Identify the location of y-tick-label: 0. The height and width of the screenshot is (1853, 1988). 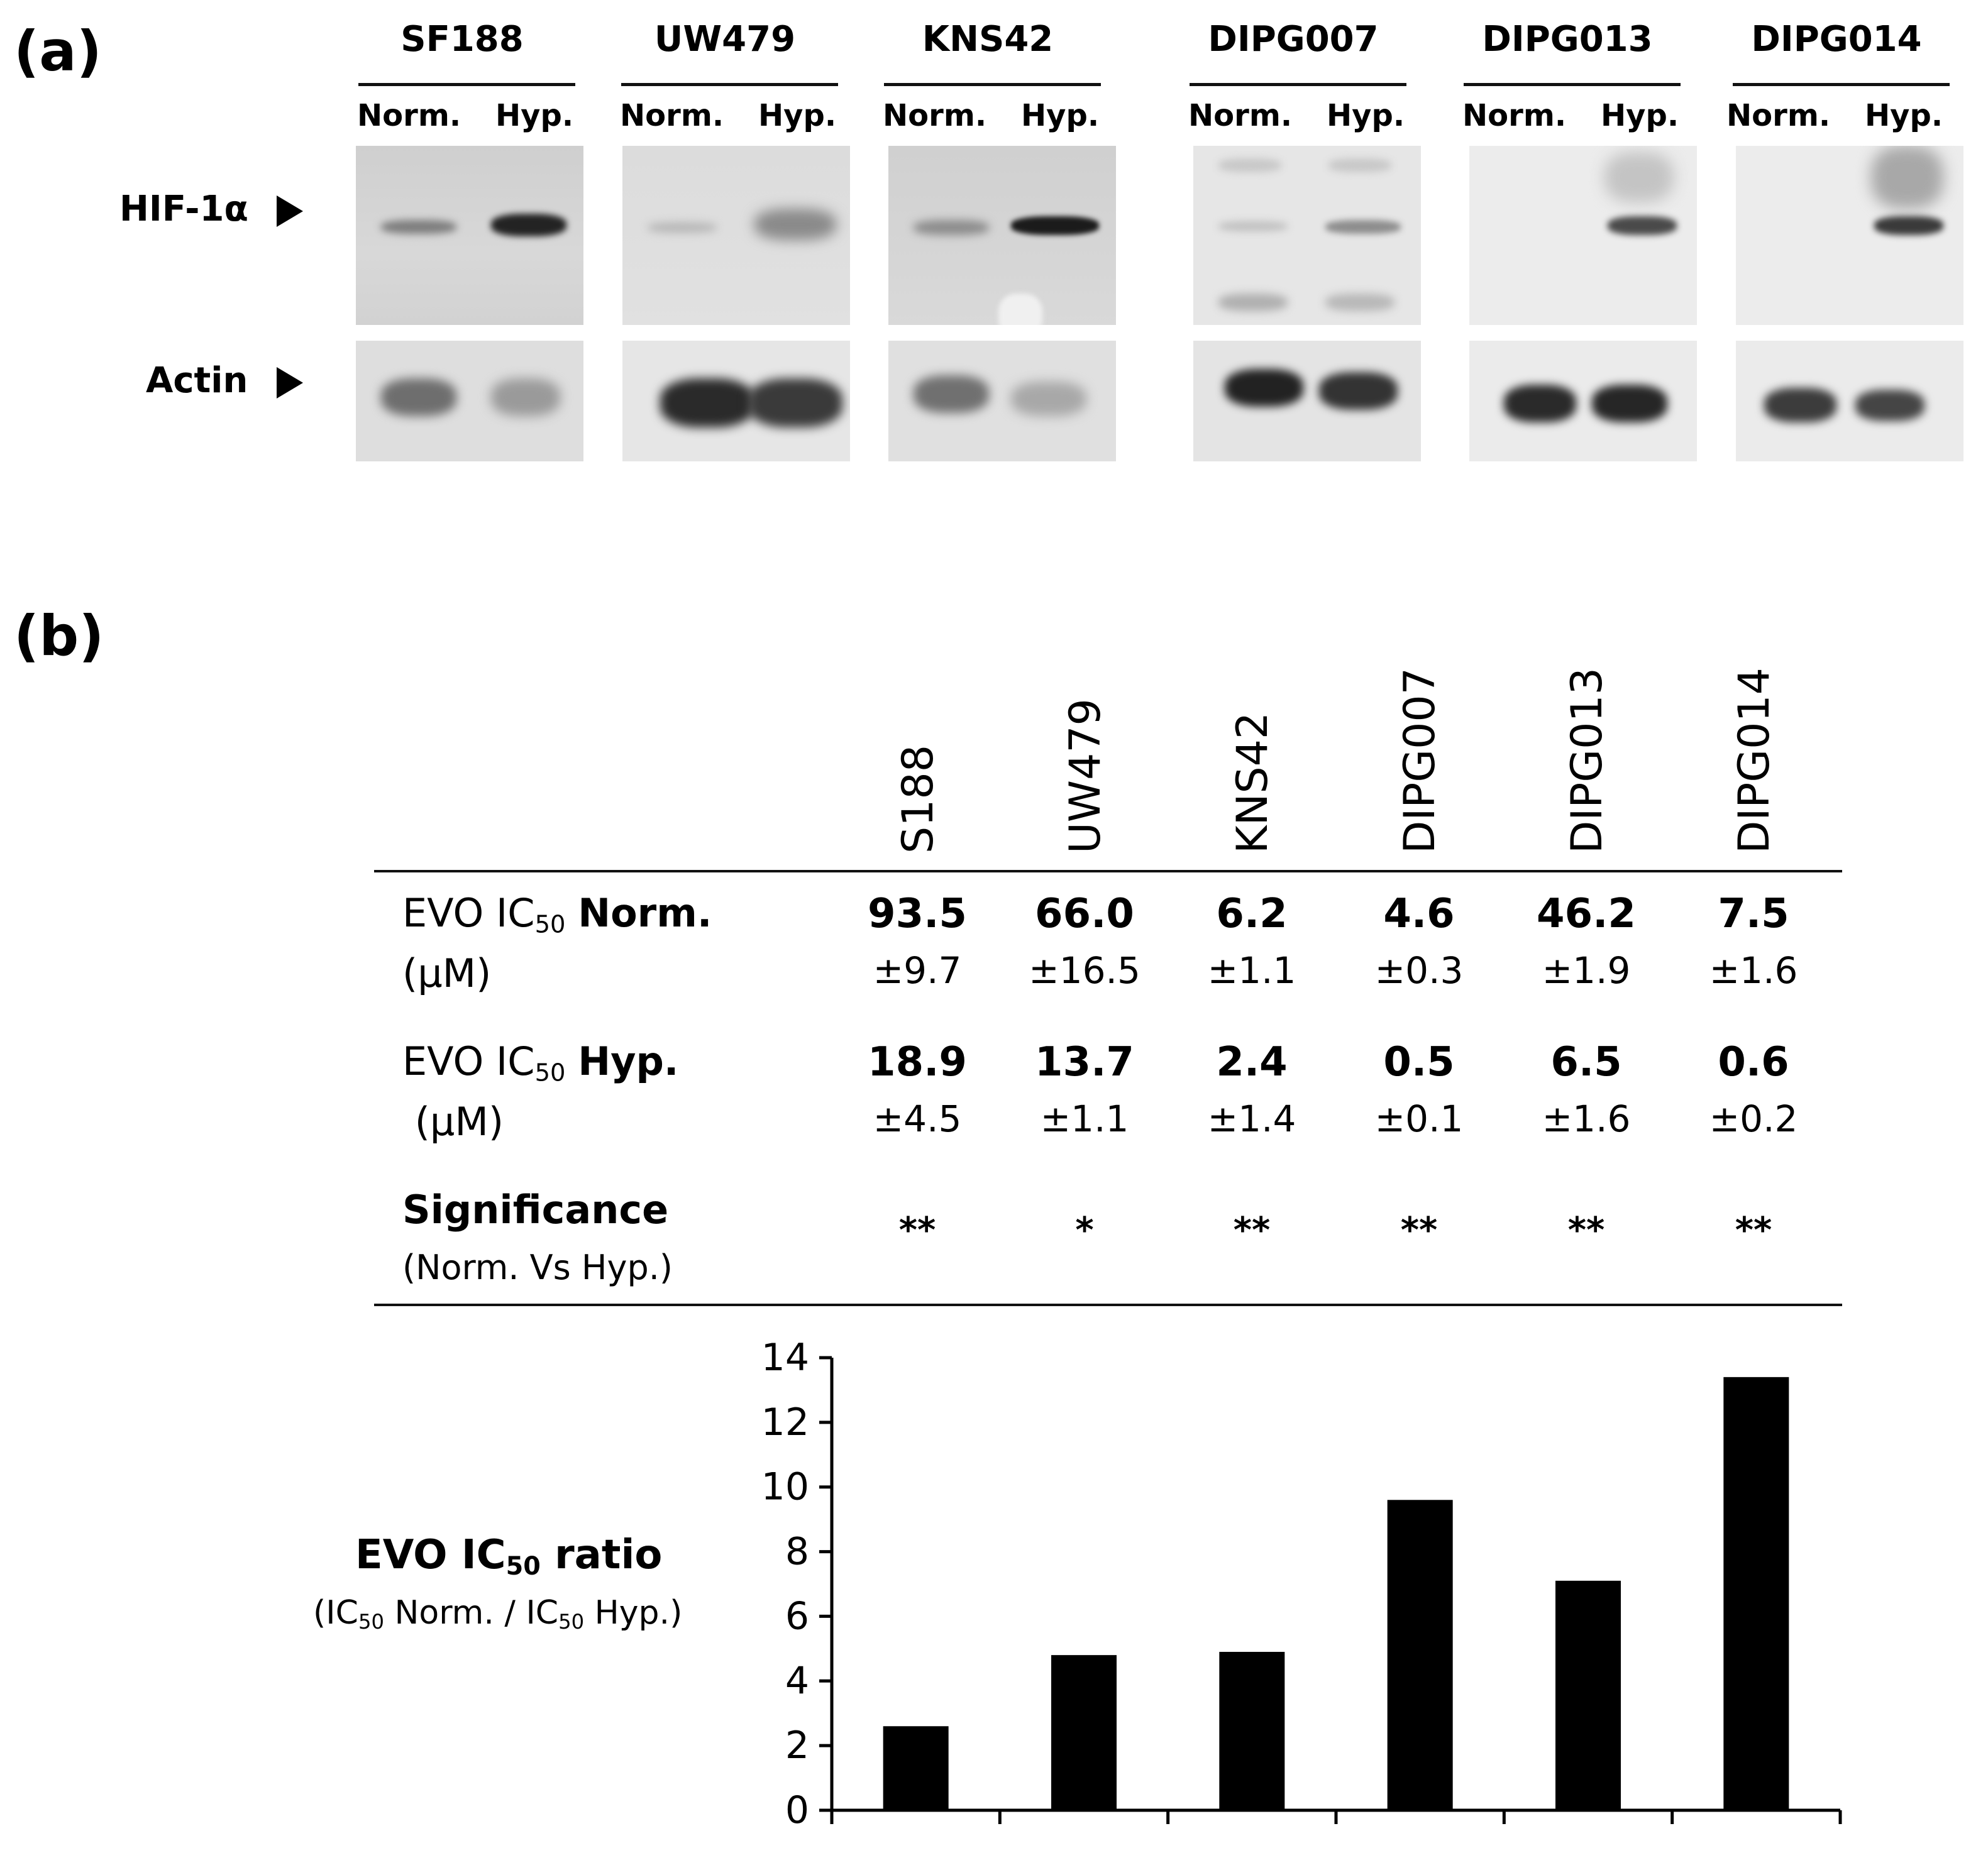
(797, 1810).